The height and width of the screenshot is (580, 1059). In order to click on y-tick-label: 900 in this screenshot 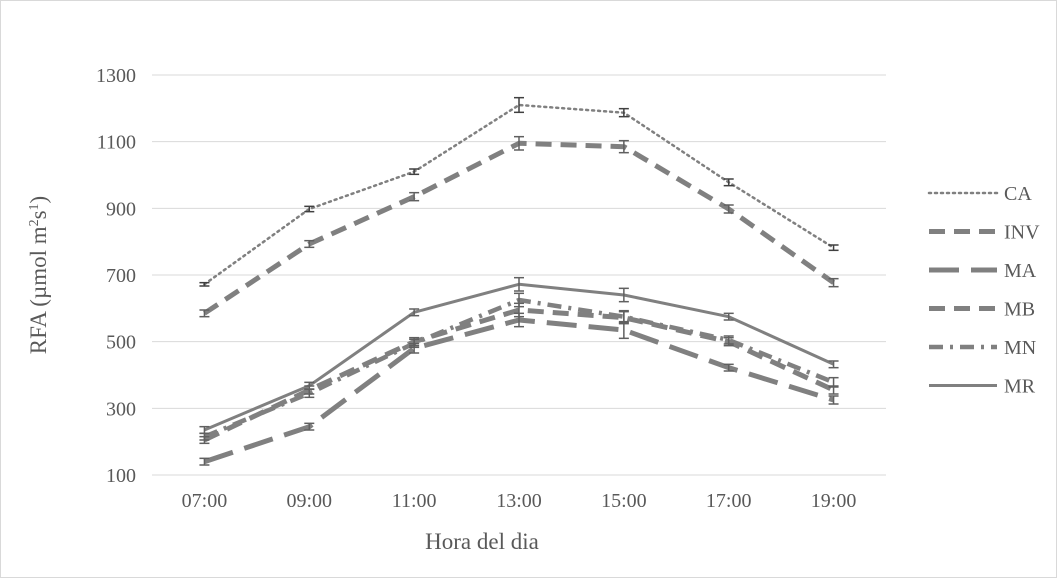, I will do `click(121, 209)`.